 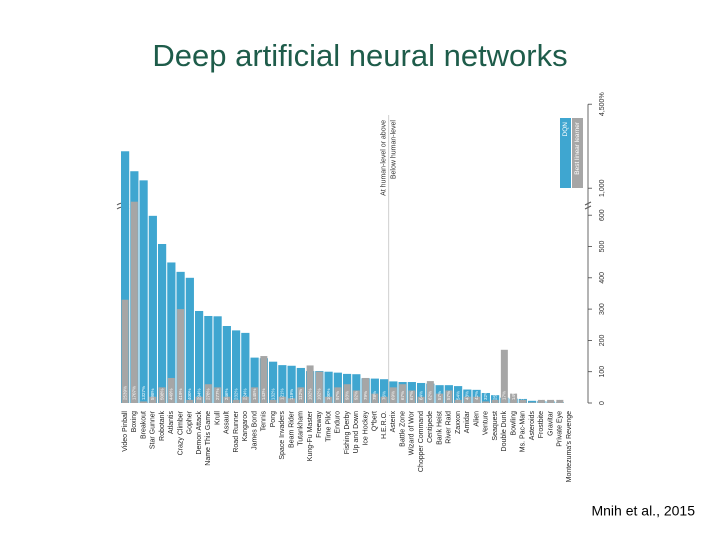 I want to click on game-label: Fishing Derby, so click(x=347, y=433).